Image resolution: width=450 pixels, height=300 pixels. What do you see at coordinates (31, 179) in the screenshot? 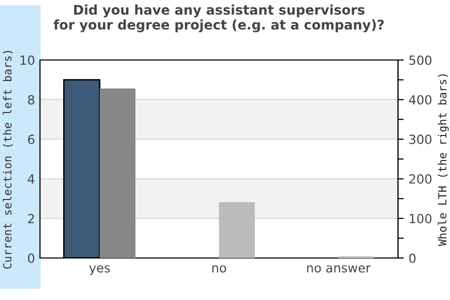
I see `y-tick-label: 4` at bounding box center [31, 179].